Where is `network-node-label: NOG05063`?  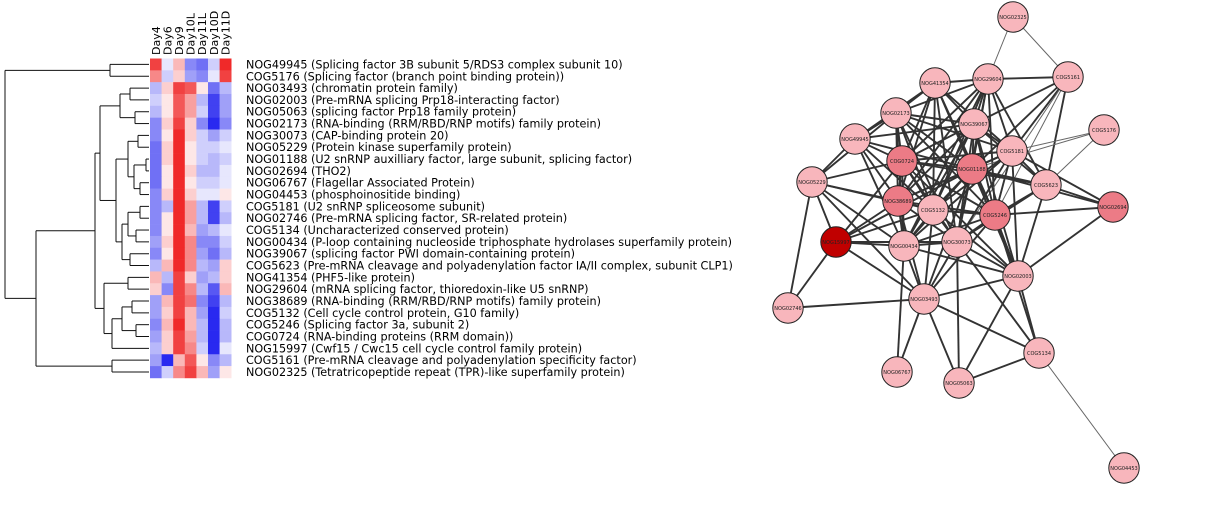 network-node-label: NOG05063 is located at coordinates (958, 384).